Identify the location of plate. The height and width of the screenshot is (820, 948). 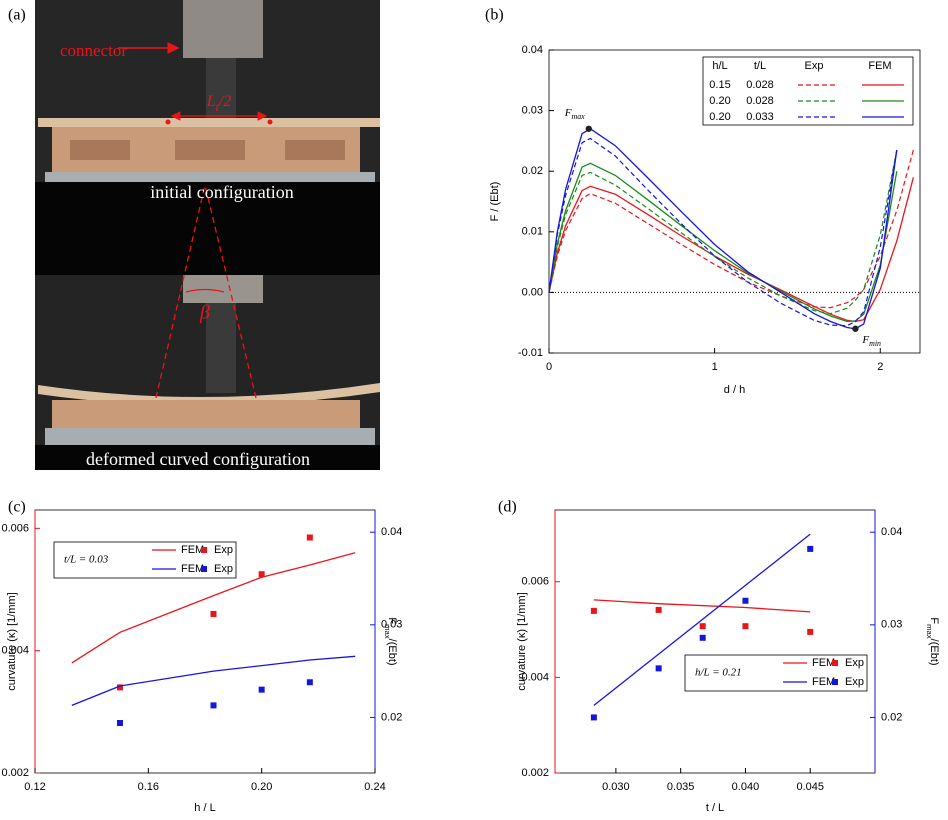
(209, 122).